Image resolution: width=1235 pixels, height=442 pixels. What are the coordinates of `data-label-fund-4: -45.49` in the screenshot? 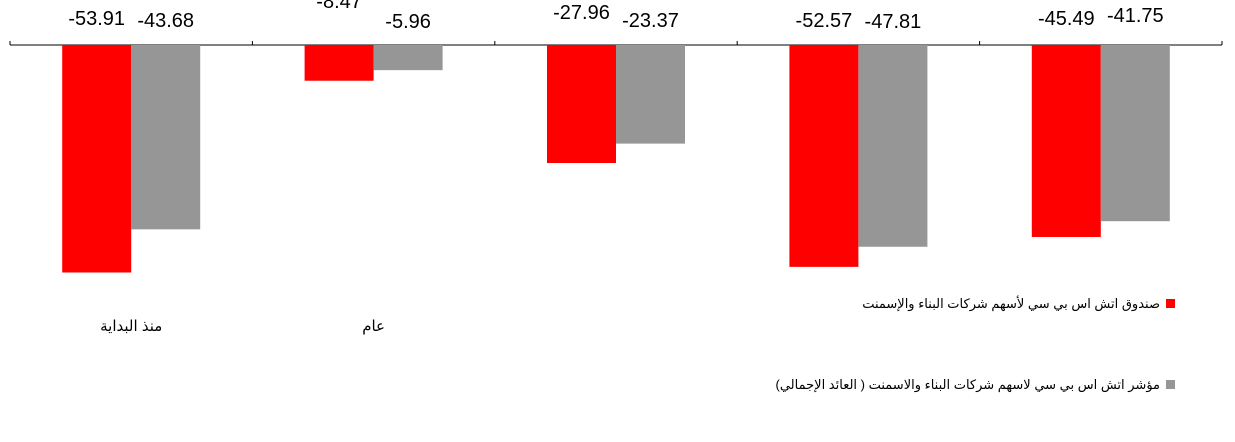 It's located at (1066, 19).